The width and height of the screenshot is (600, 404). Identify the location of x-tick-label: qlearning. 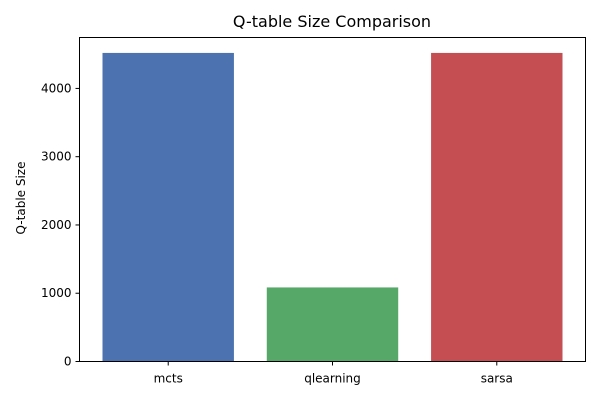
(332, 379).